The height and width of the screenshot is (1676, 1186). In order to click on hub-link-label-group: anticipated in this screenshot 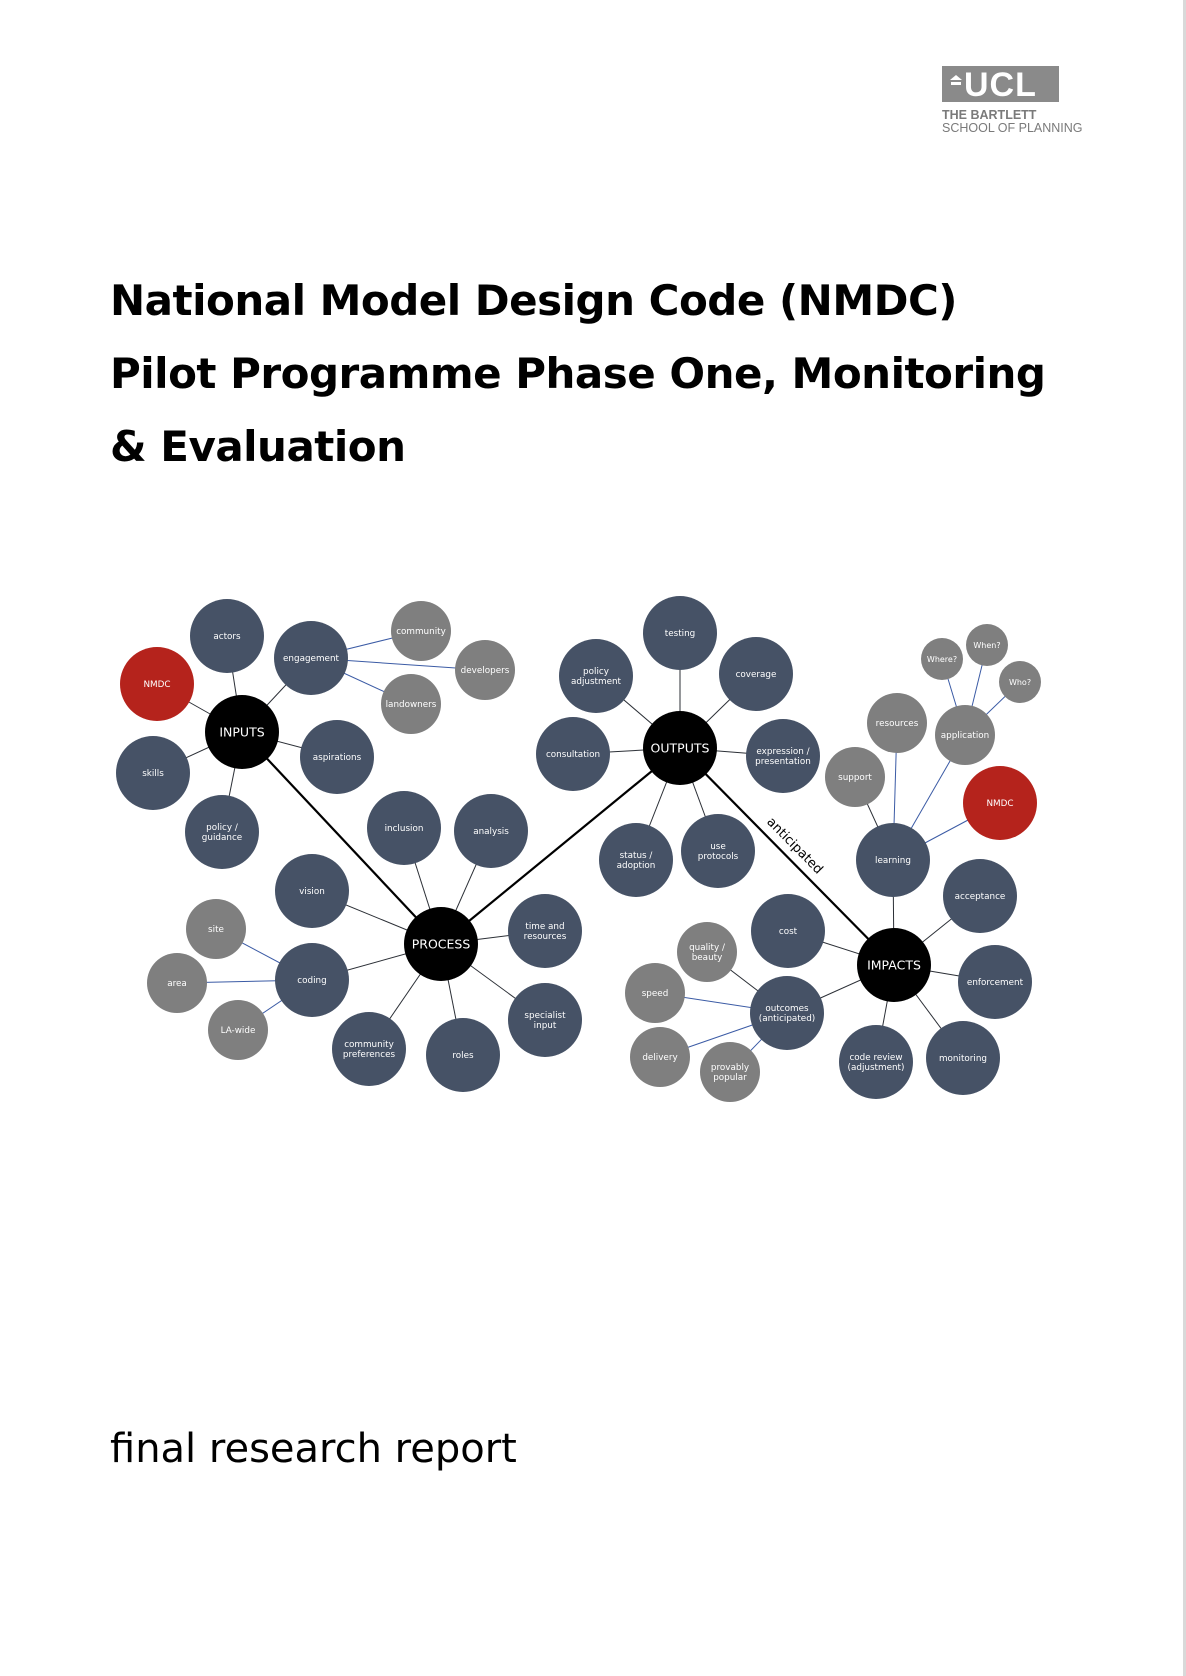, I will do `click(794, 846)`.